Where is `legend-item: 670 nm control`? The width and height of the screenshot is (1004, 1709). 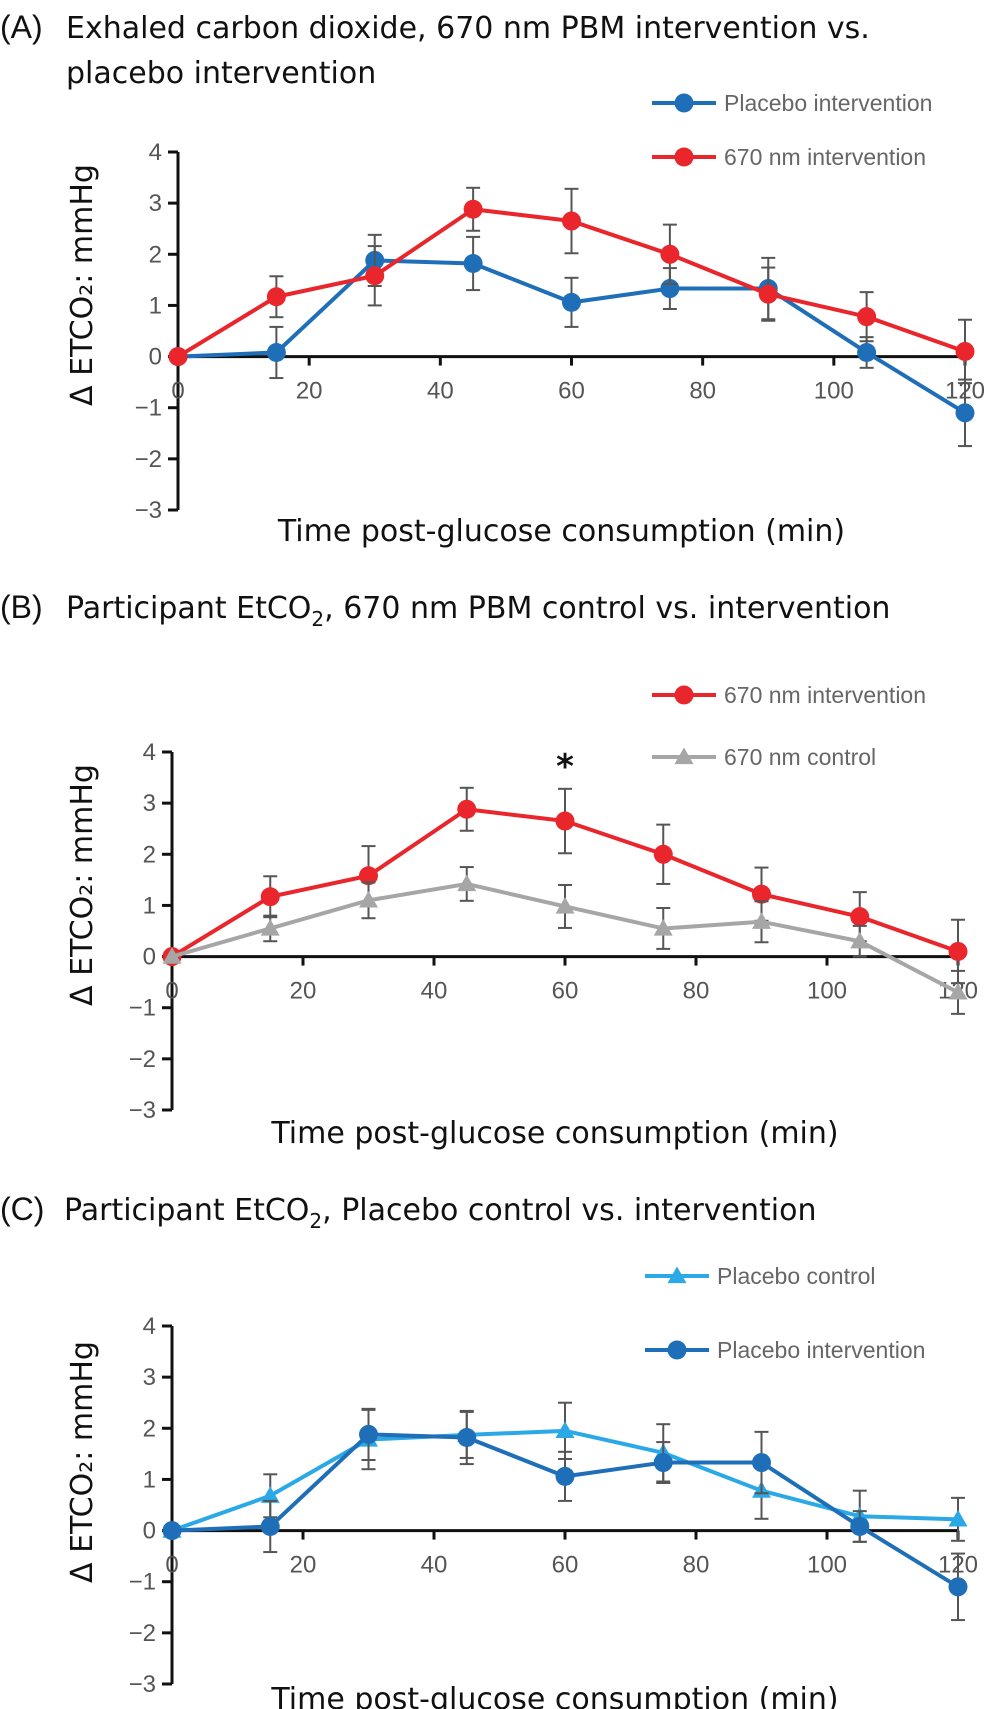
legend-item: 670 nm control is located at coordinates (764, 757).